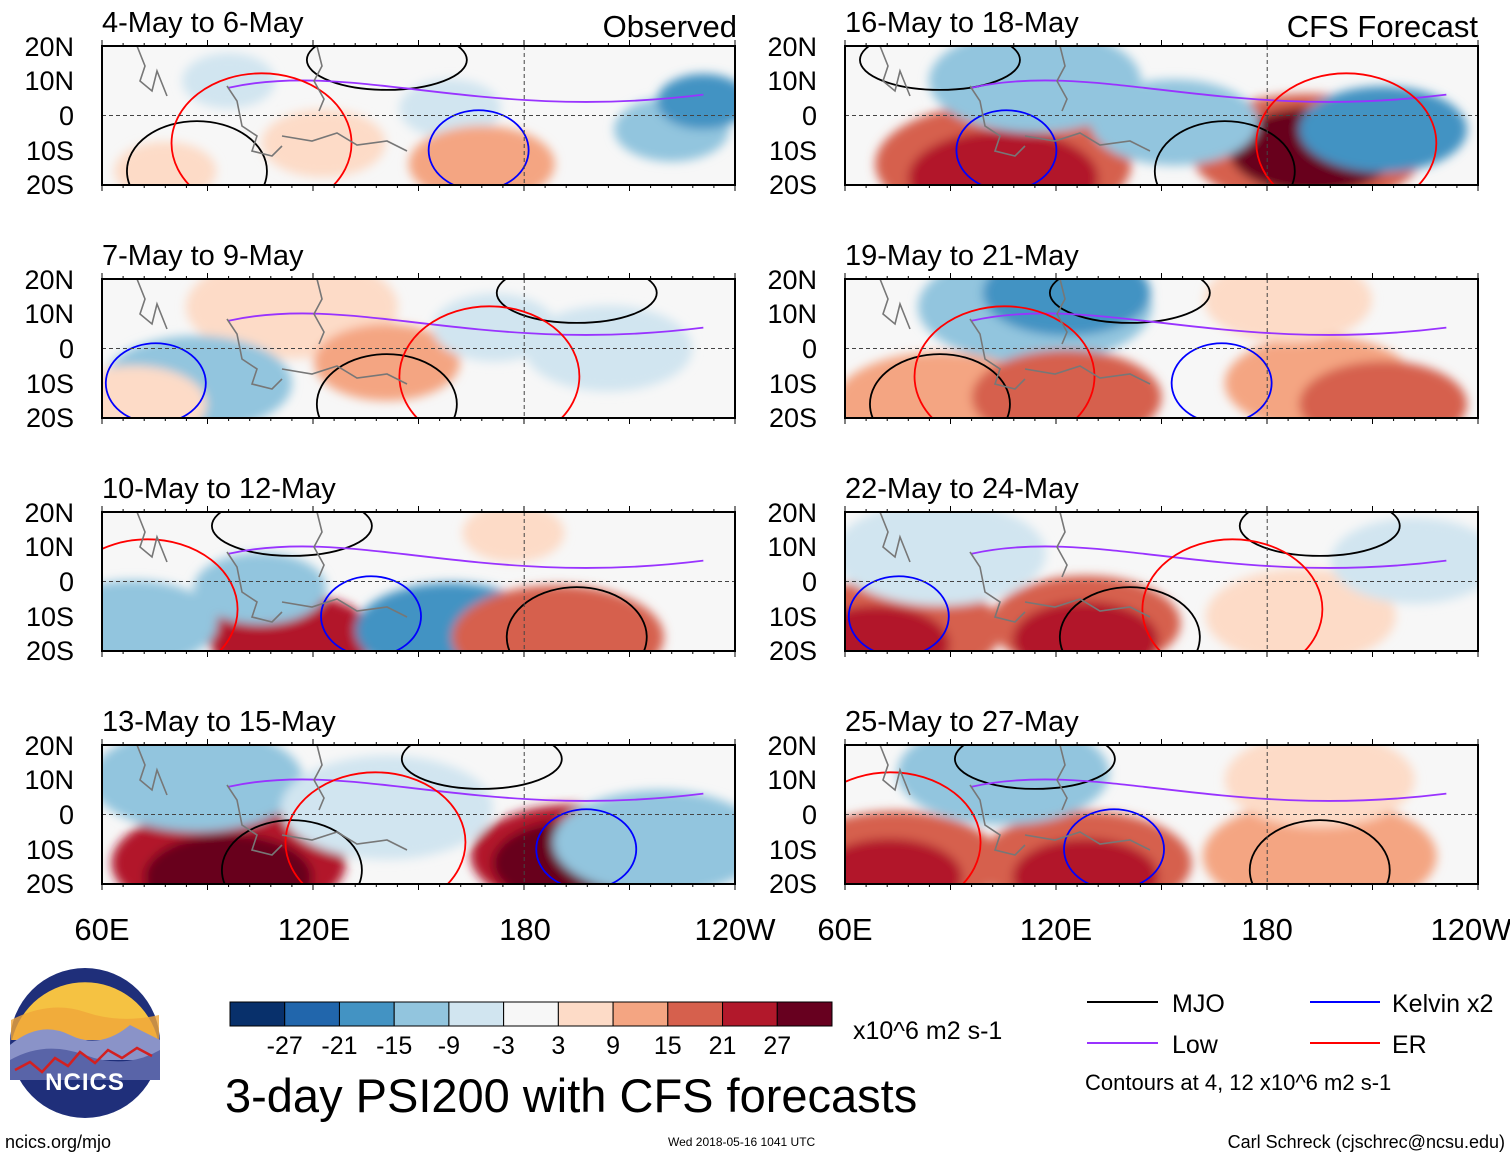 The height and width of the screenshot is (1163, 1510). Describe the element at coordinates (962, 722) in the screenshot. I see `panel-title: 25-May to 27-May` at that location.